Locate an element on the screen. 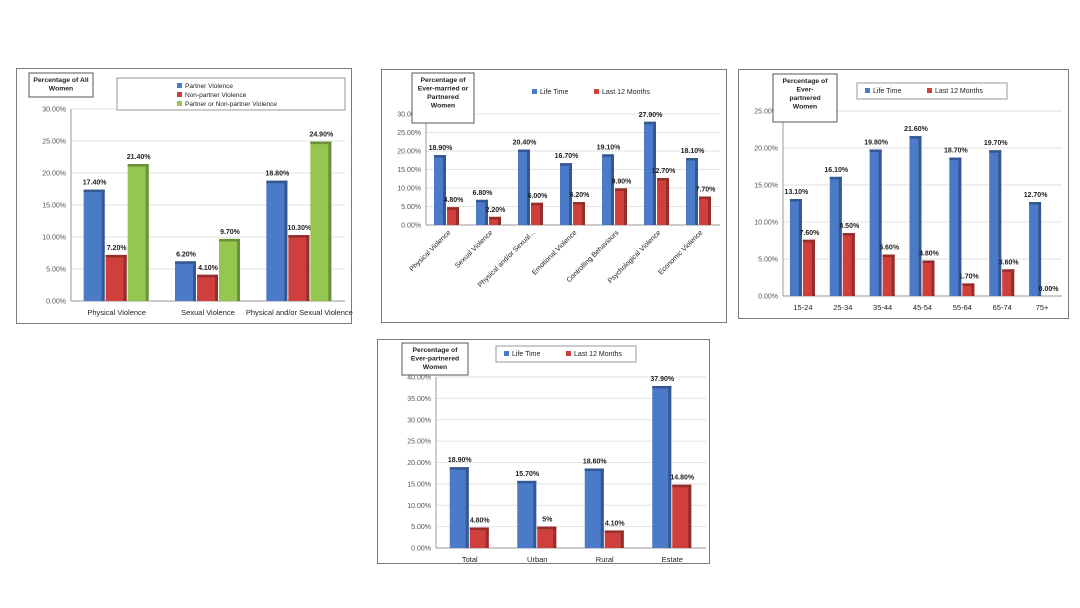 Image resolution: width=1080 pixels, height=608 pixels. data-label: 4.10% is located at coordinates (208, 268).